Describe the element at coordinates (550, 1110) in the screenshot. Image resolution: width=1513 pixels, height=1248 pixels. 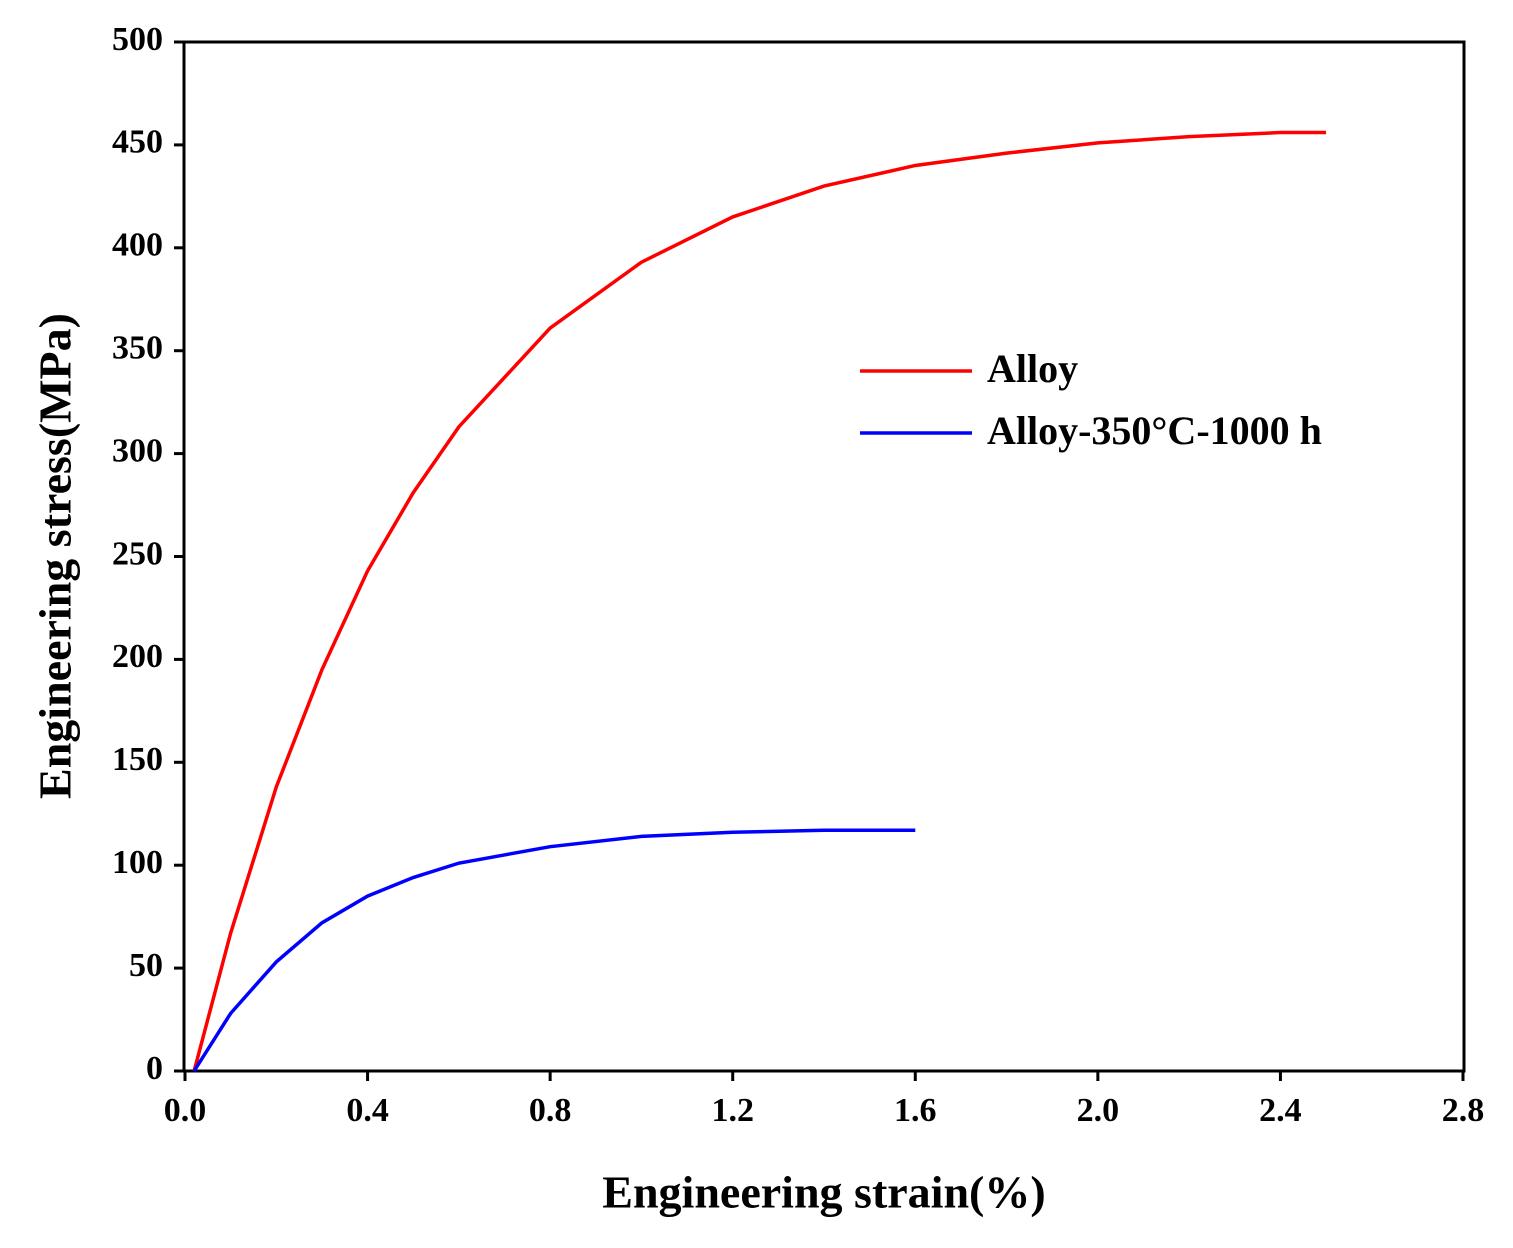
I see `x-tick-label: 0.8` at that location.